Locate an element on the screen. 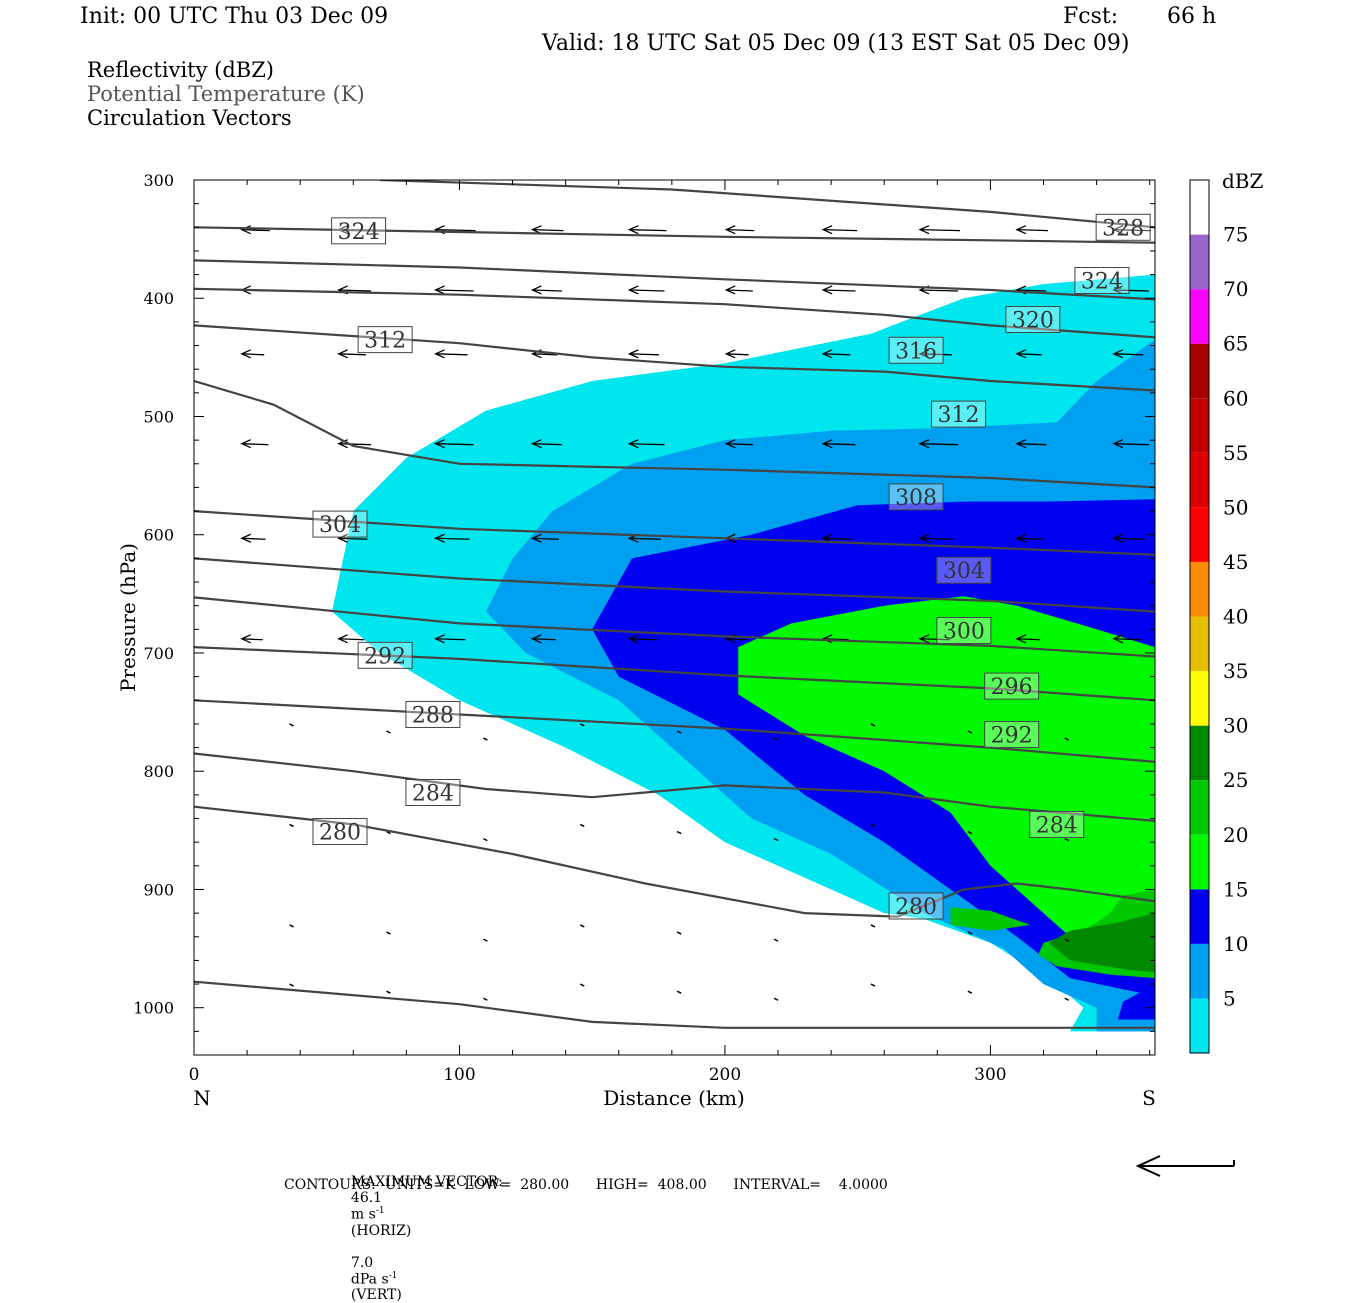 This screenshot has height=1303, width=1350. colorbar-label: 65 is located at coordinates (1235, 344).